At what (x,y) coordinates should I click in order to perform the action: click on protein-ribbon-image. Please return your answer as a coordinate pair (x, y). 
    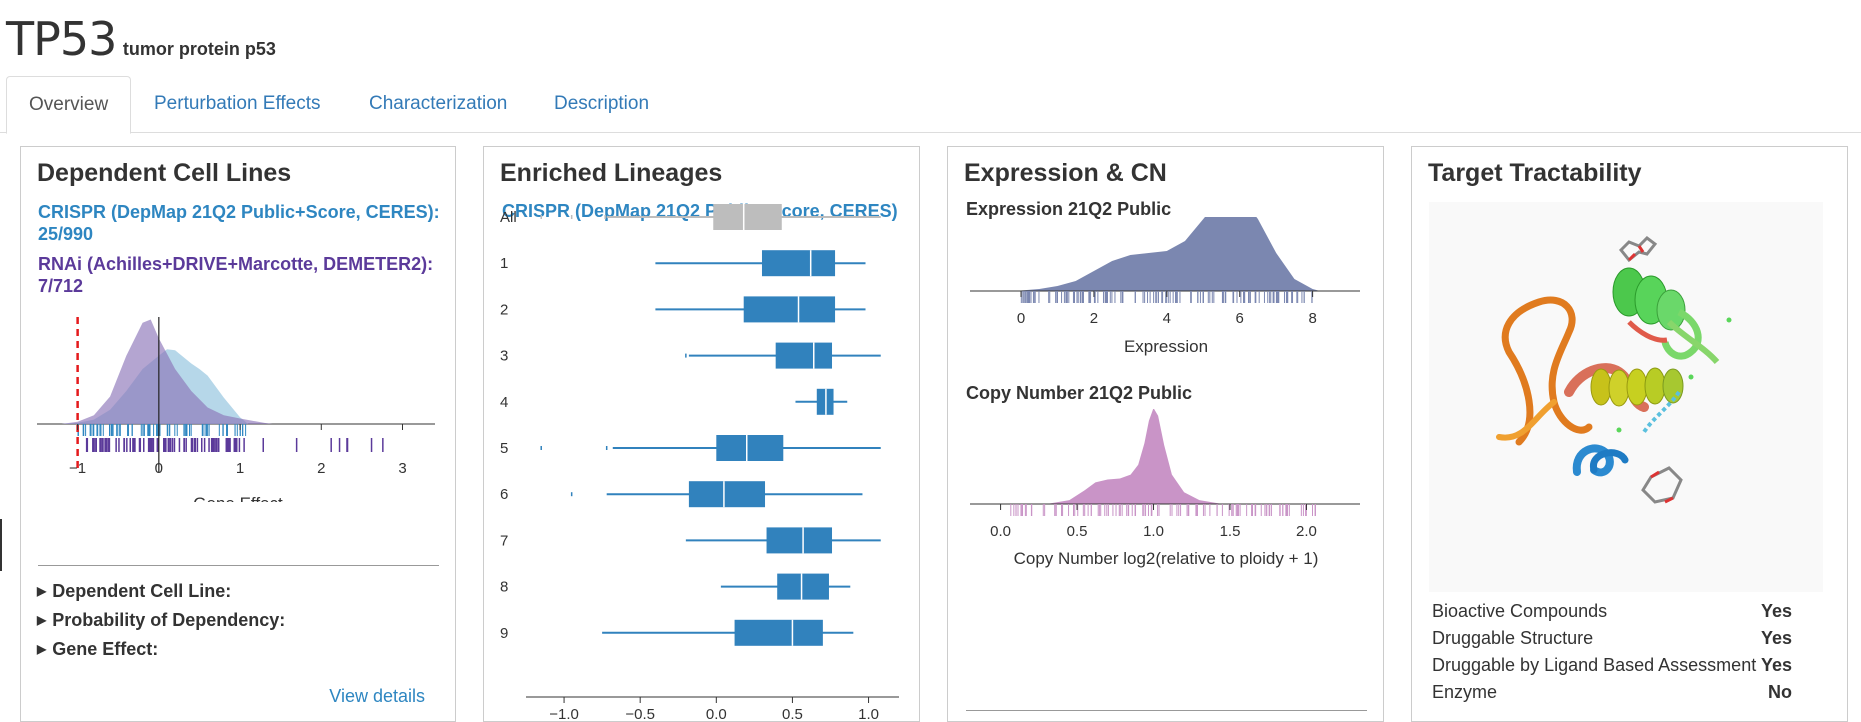
    Looking at the image, I should click on (1614, 370).